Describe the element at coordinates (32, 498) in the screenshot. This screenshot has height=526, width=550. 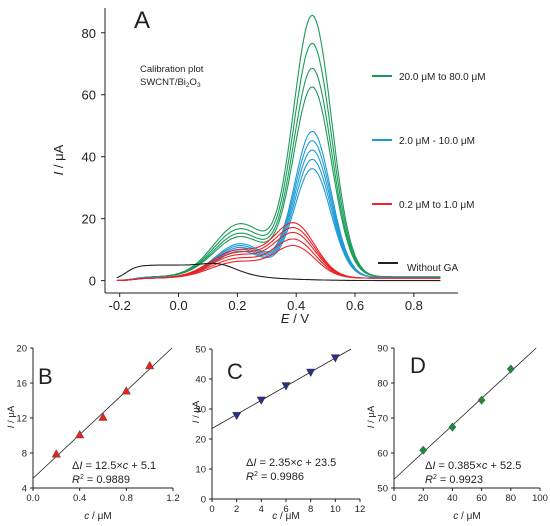
I see `panel-b-x-tick-label: 0.0` at that location.